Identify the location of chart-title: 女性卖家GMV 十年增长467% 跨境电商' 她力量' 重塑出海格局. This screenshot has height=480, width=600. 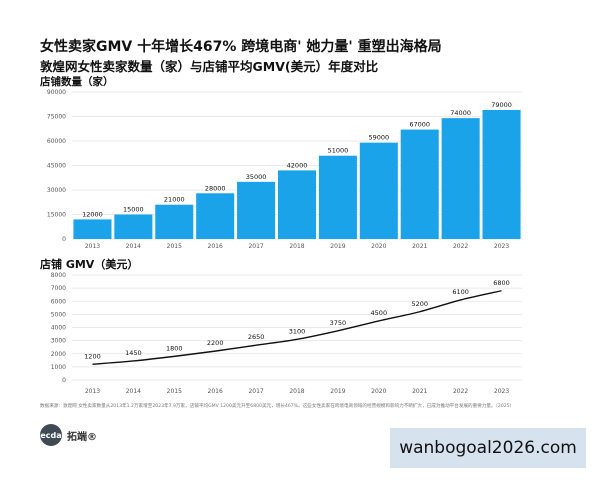
(241, 47).